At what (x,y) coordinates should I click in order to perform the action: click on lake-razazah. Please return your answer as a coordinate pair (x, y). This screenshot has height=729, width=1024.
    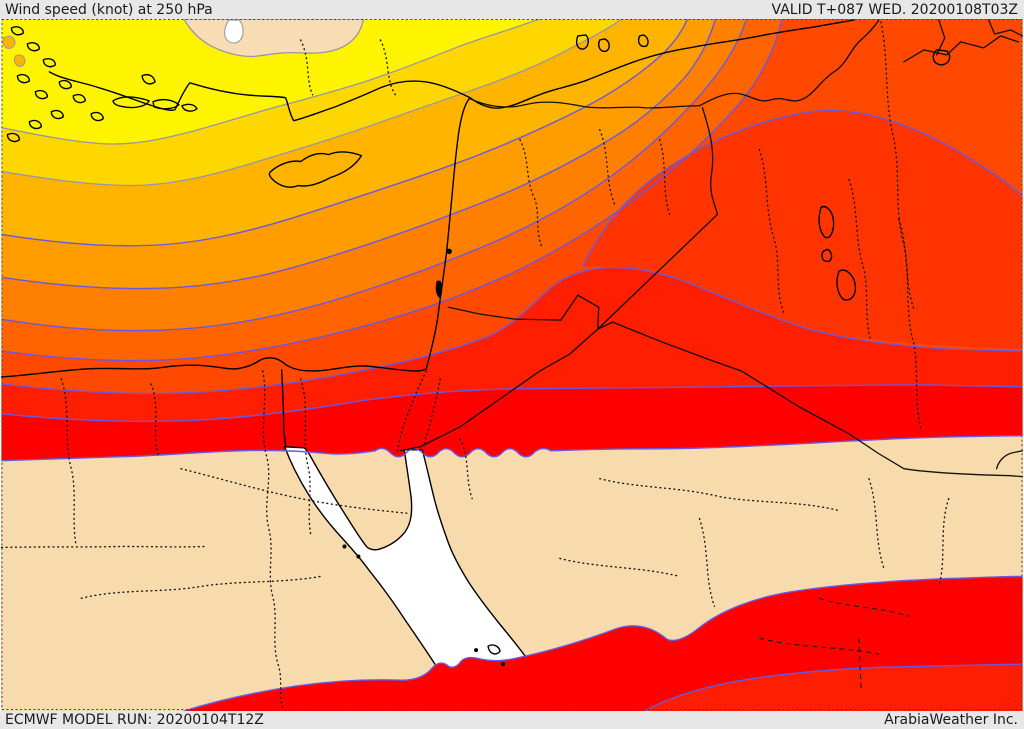
    Looking at the image, I should click on (846, 285).